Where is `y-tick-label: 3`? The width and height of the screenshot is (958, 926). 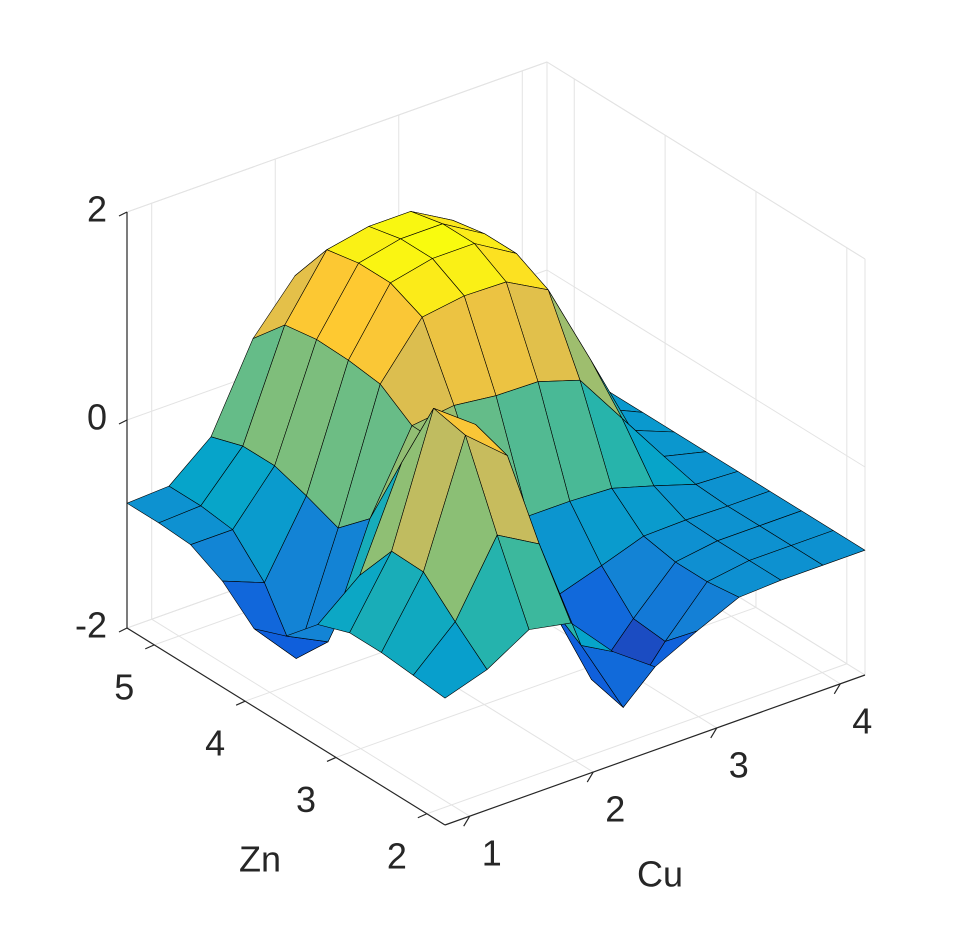
y-tick-label: 3 is located at coordinates (306, 799).